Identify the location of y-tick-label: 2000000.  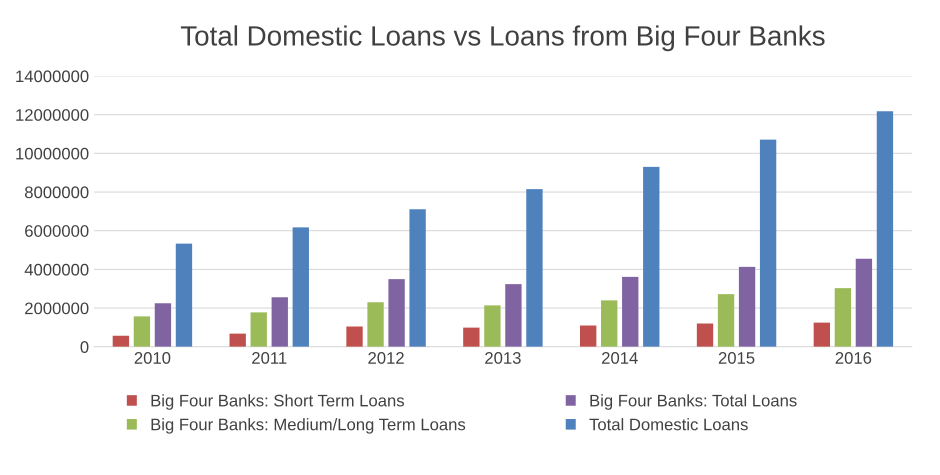
(56, 308).